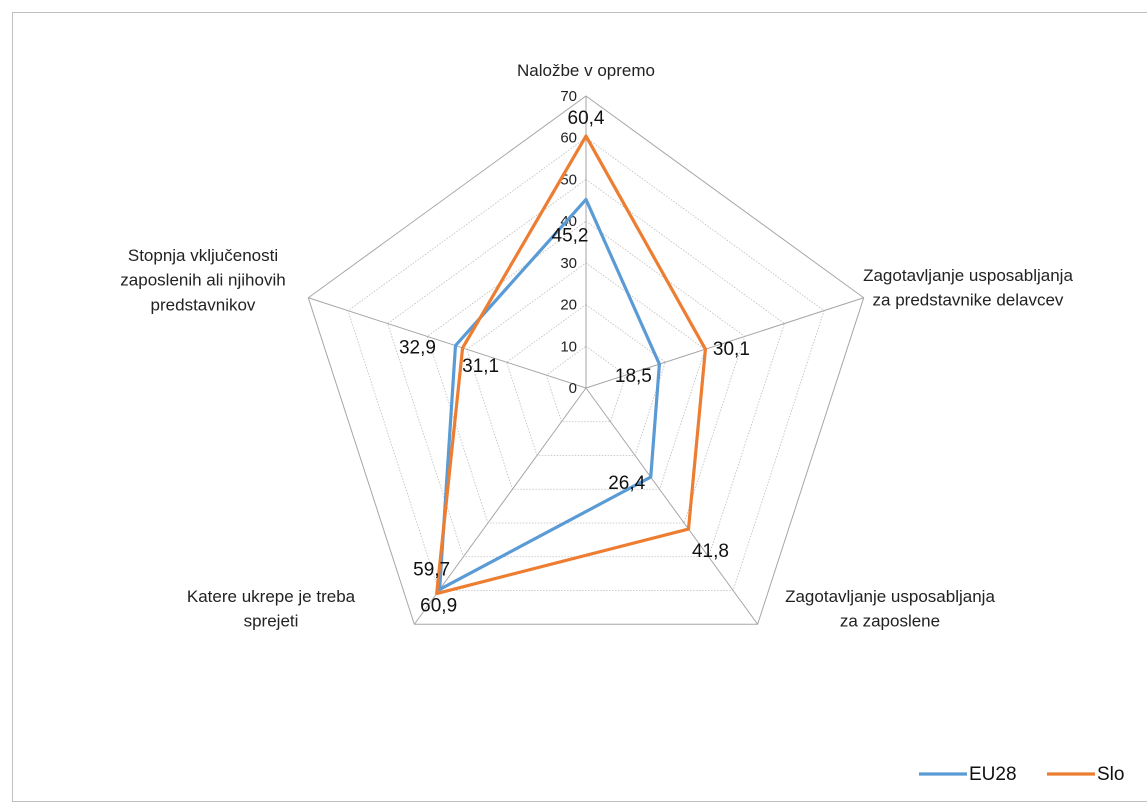 The width and height of the screenshot is (1147, 803). Describe the element at coordinates (570, 235) in the screenshot. I see `data-label-eu28-1: 45,2` at that location.